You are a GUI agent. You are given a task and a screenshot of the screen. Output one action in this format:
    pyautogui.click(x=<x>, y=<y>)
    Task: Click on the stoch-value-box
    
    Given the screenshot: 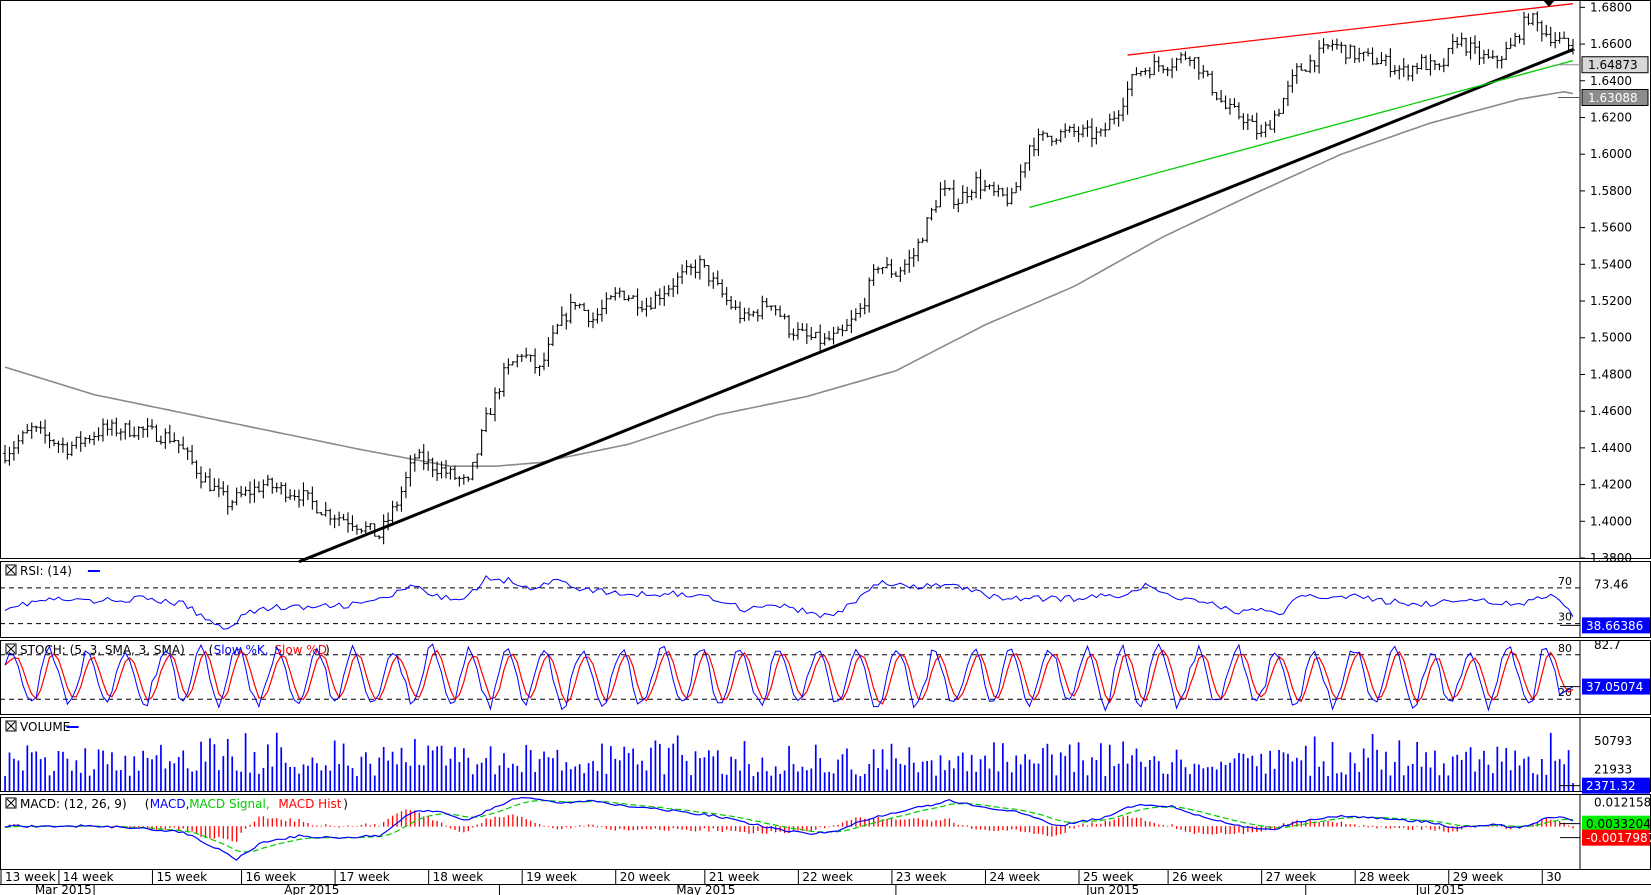 What is the action you would take?
    pyautogui.click(x=1616, y=686)
    